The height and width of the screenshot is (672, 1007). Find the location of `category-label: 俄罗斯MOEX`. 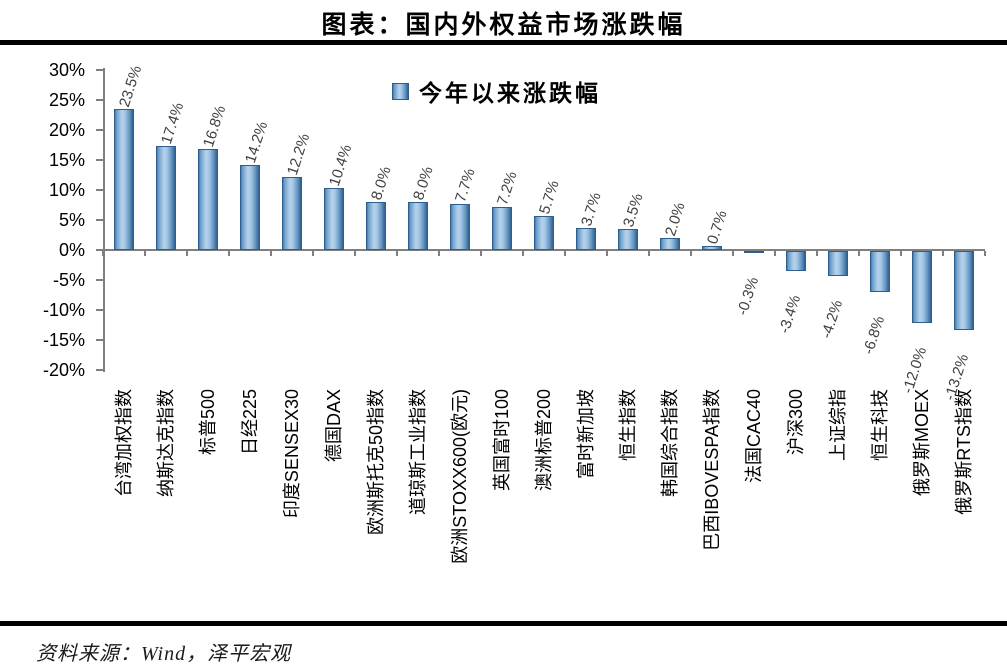

category-label: 俄罗斯MOEX is located at coordinates (922, 443).